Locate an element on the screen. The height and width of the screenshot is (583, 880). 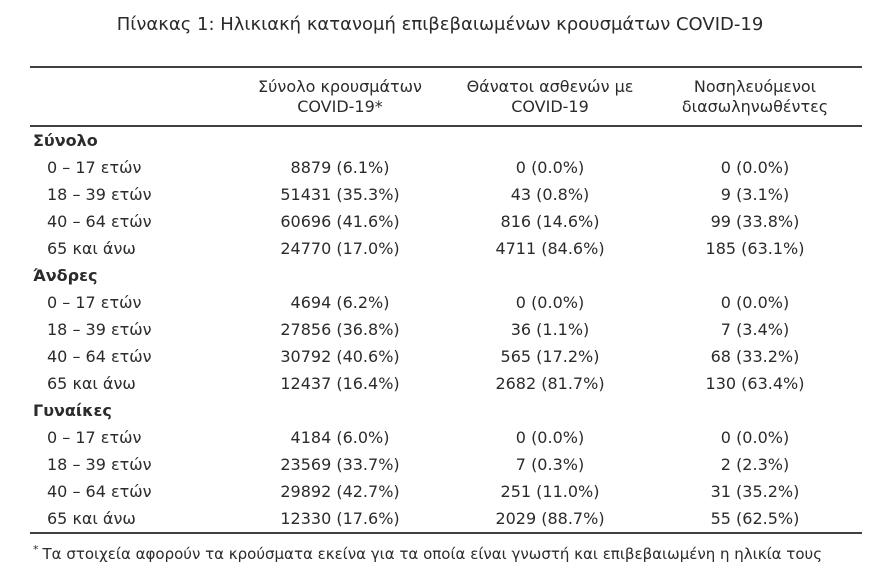
section-row-women: Γυναίκες is located at coordinates (446, 410).